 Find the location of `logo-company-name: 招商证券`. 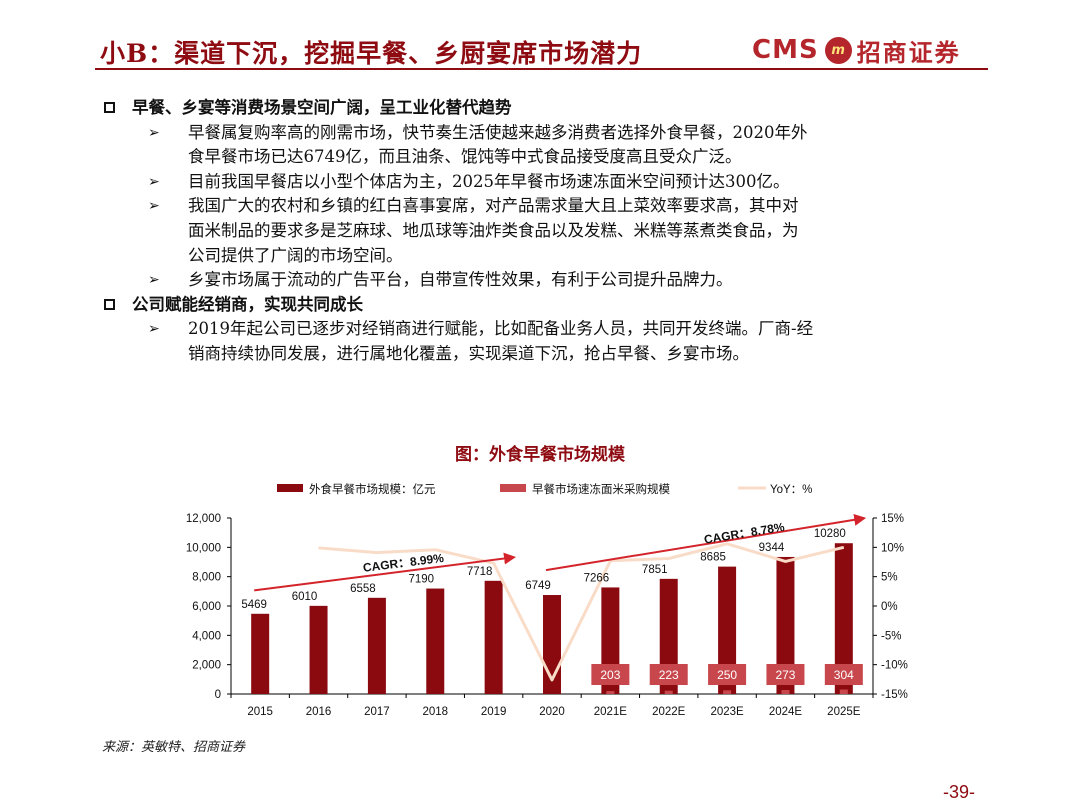

logo-company-name: 招商证券 is located at coordinates (908, 52).